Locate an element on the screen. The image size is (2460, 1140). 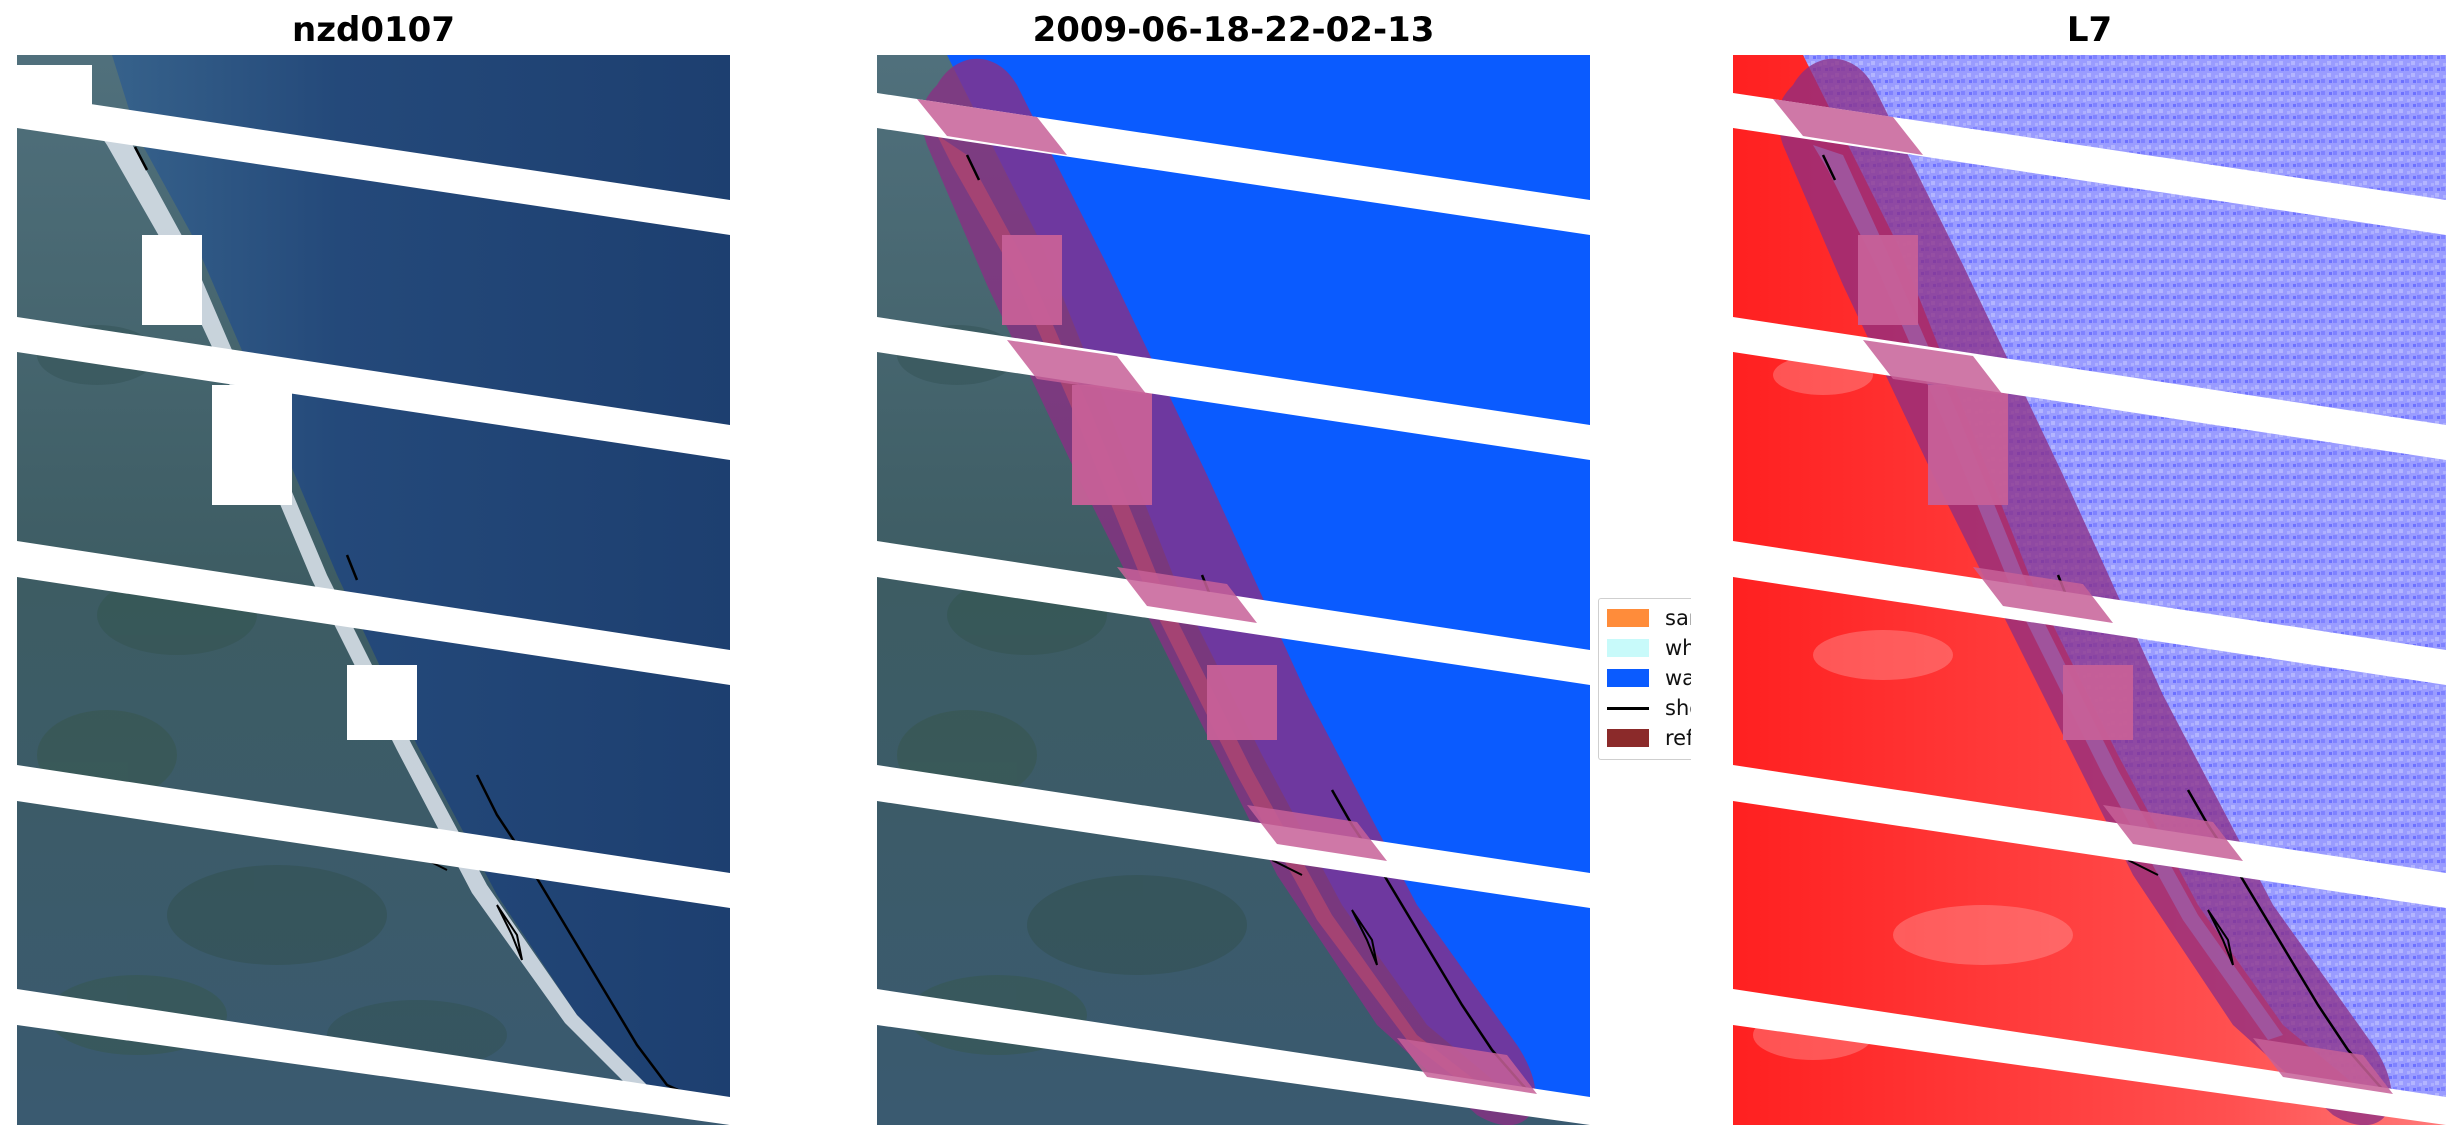
water-swatch is located at coordinates (1628, 678).